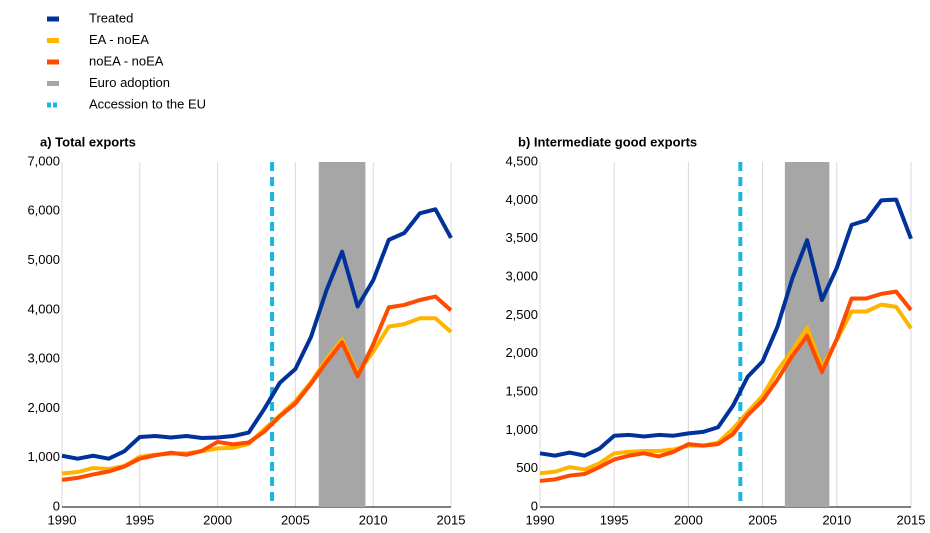  Describe the element at coordinates (43, 259) in the screenshot. I see `y-tick-label: 5,000` at that location.